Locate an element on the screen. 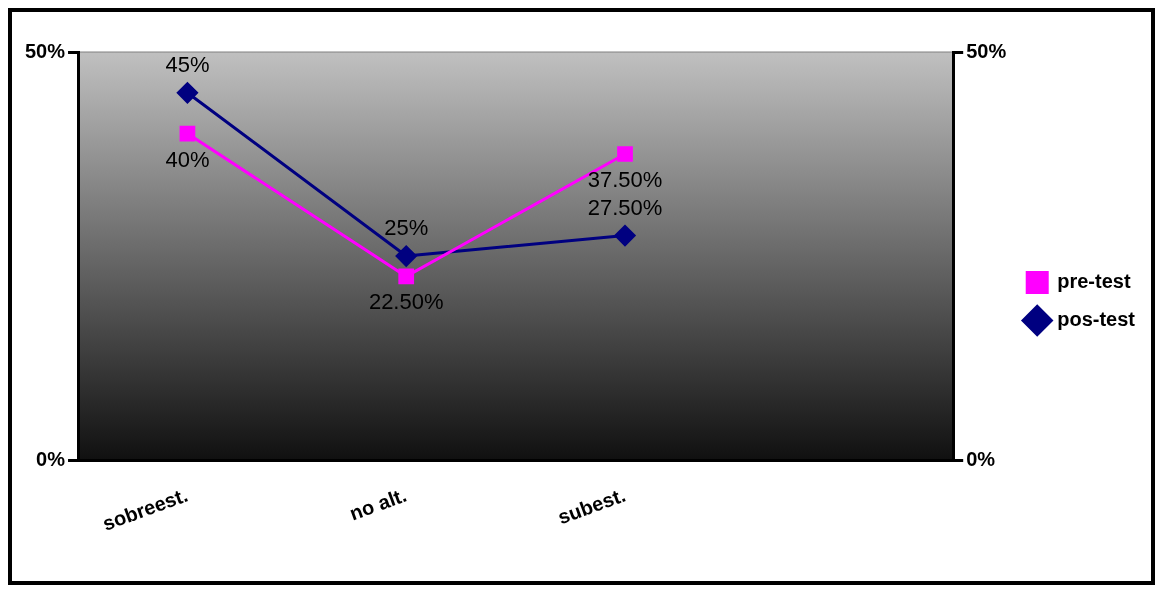 Image resolution: width=1163 pixels, height=593 pixels. y2-tick-label: 50% is located at coordinates (986, 50).